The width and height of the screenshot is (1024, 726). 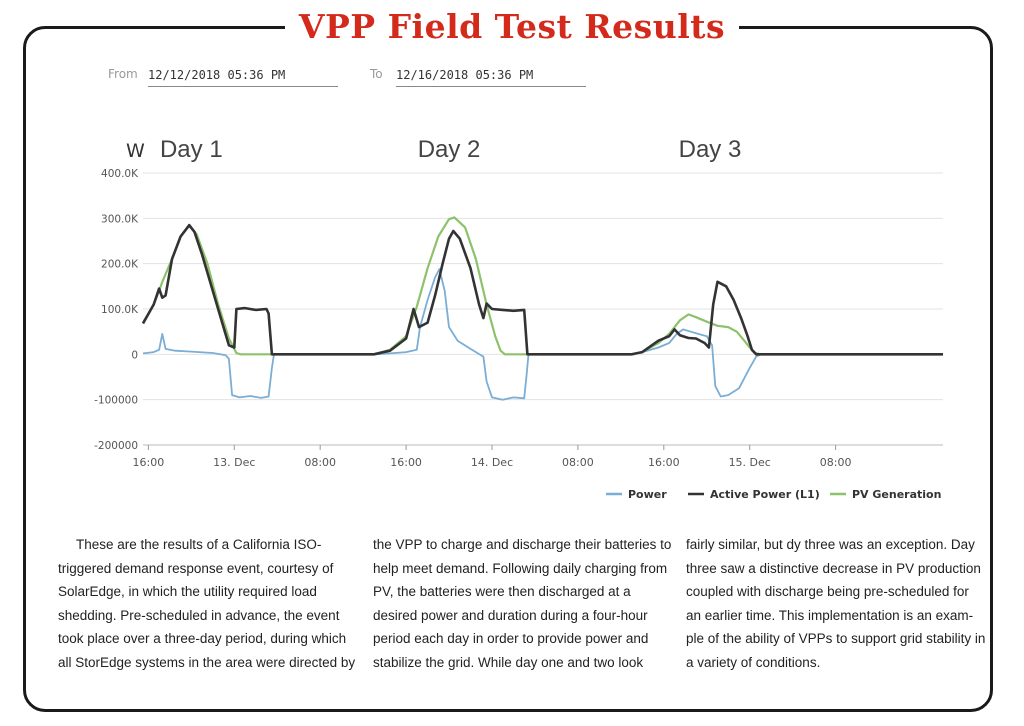 I want to click on series-line-power, so click(x=542, y=334).